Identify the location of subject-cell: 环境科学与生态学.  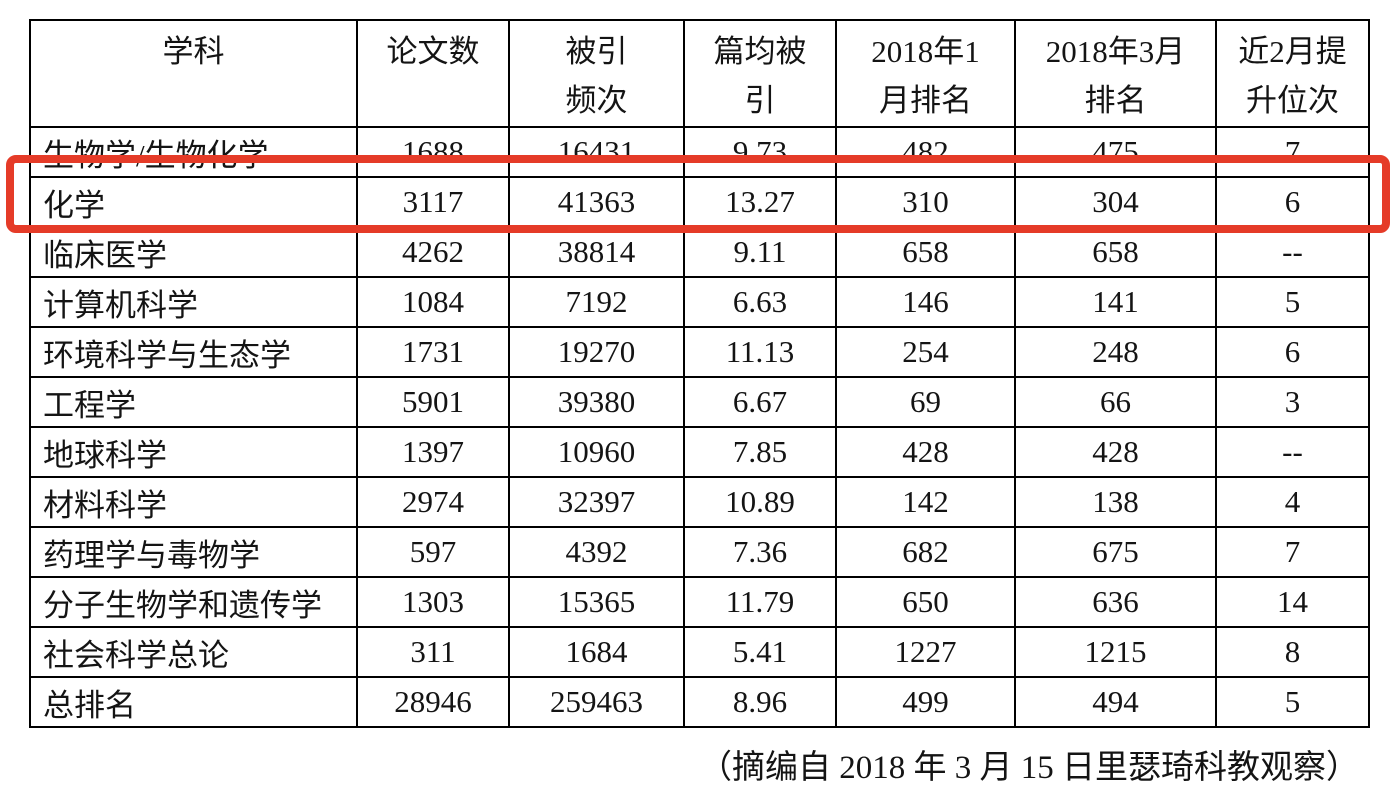
(193, 352).